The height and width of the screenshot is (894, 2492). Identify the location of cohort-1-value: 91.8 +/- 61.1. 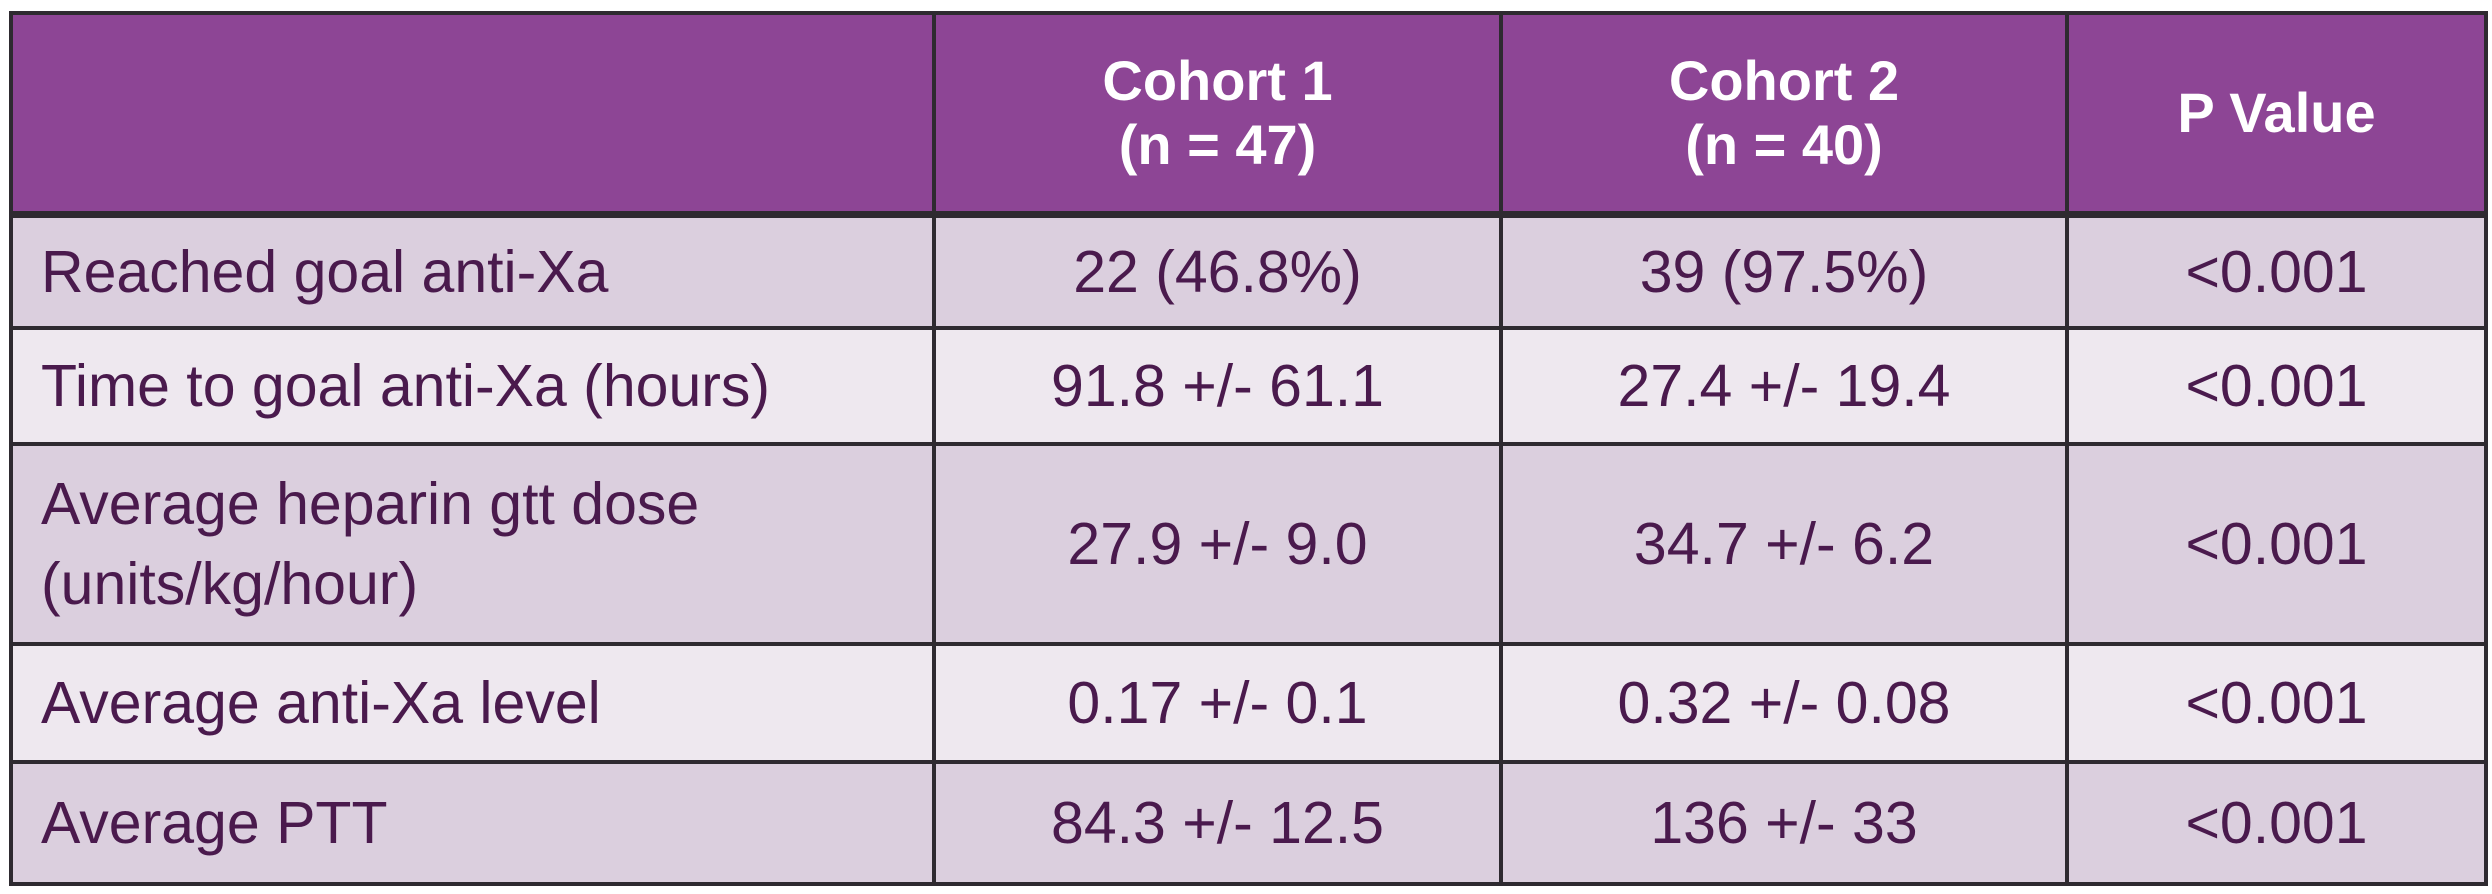
(1217, 386).